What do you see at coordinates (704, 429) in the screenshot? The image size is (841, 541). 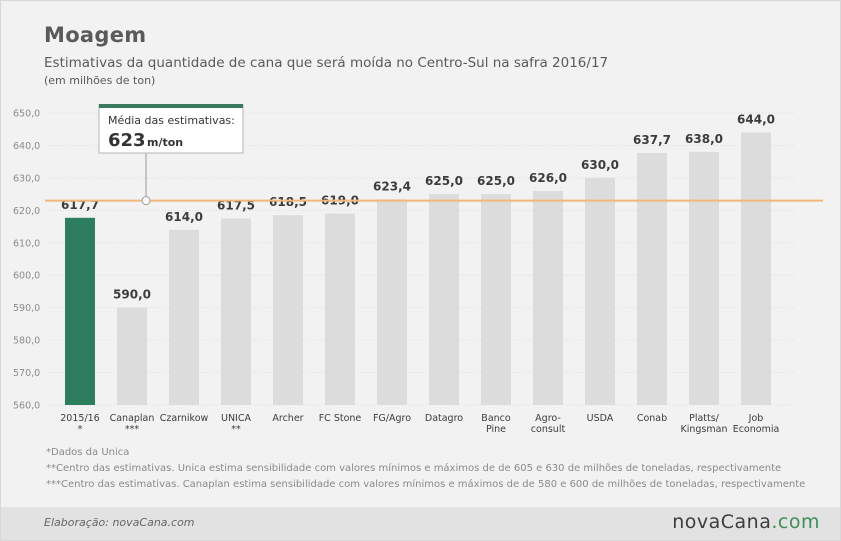 I see `x-tick-label: Kingsman` at bounding box center [704, 429].